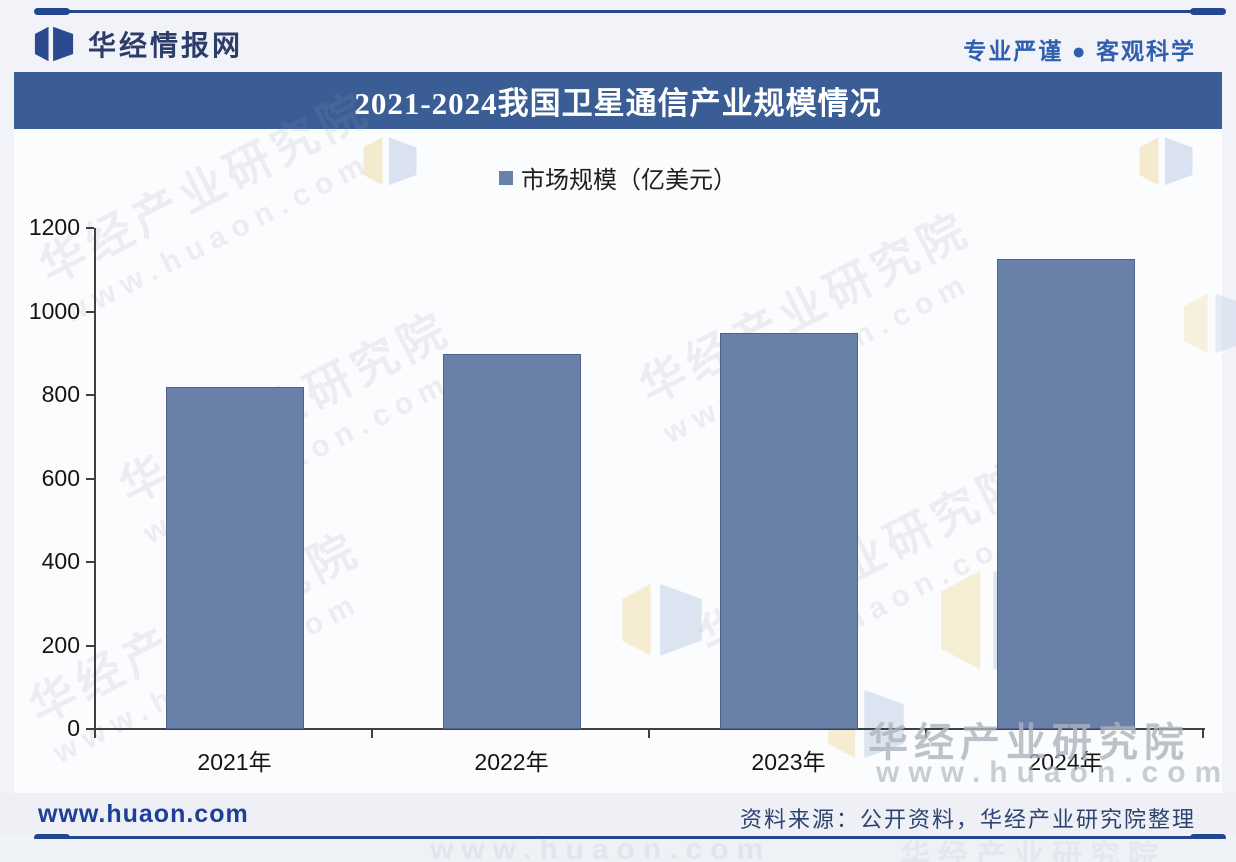  What do you see at coordinates (601, 850) in the screenshot?
I see `bottom-band-watermark: www.huaon.com` at bounding box center [601, 850].